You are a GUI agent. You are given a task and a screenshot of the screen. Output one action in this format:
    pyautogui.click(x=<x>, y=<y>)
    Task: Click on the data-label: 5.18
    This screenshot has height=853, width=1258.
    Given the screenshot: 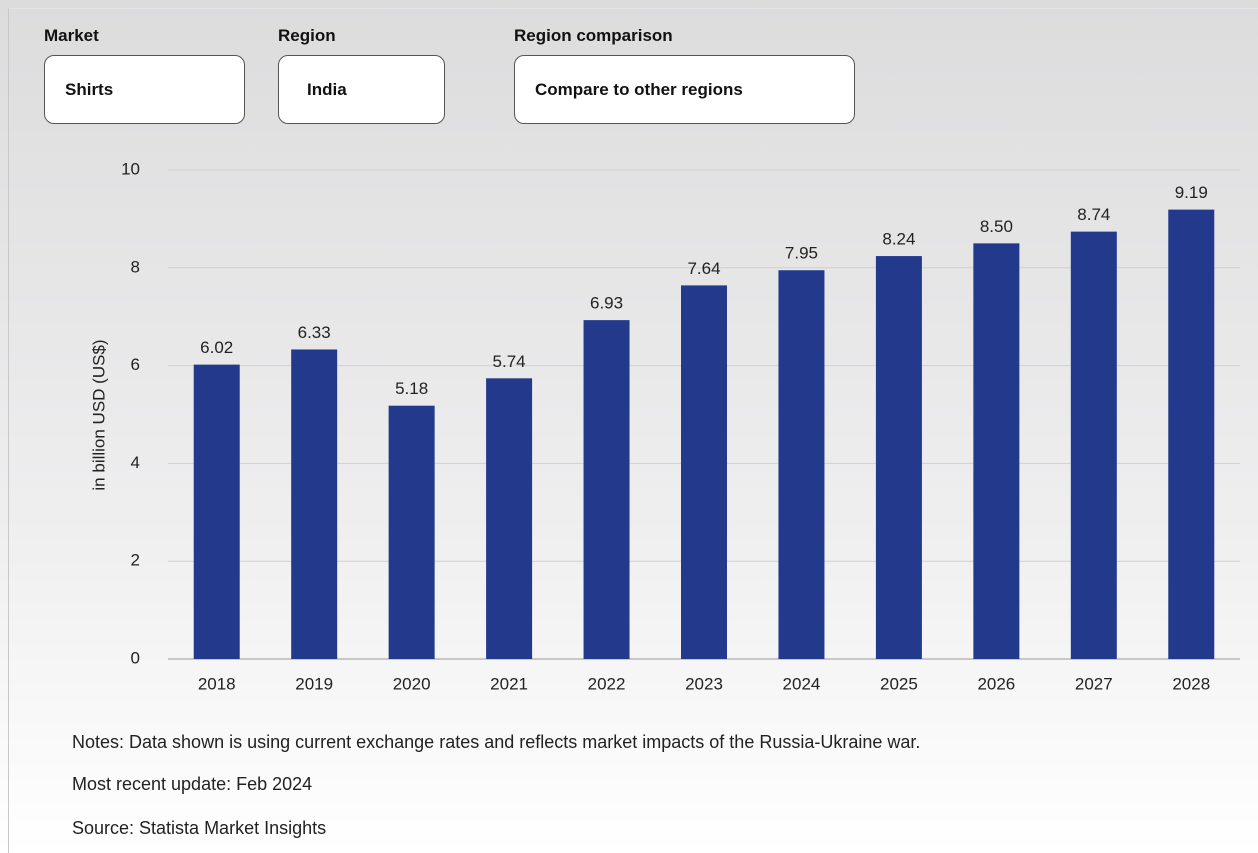 What is the action you would take?
    pyautogui.click(x=411, y=388)
    